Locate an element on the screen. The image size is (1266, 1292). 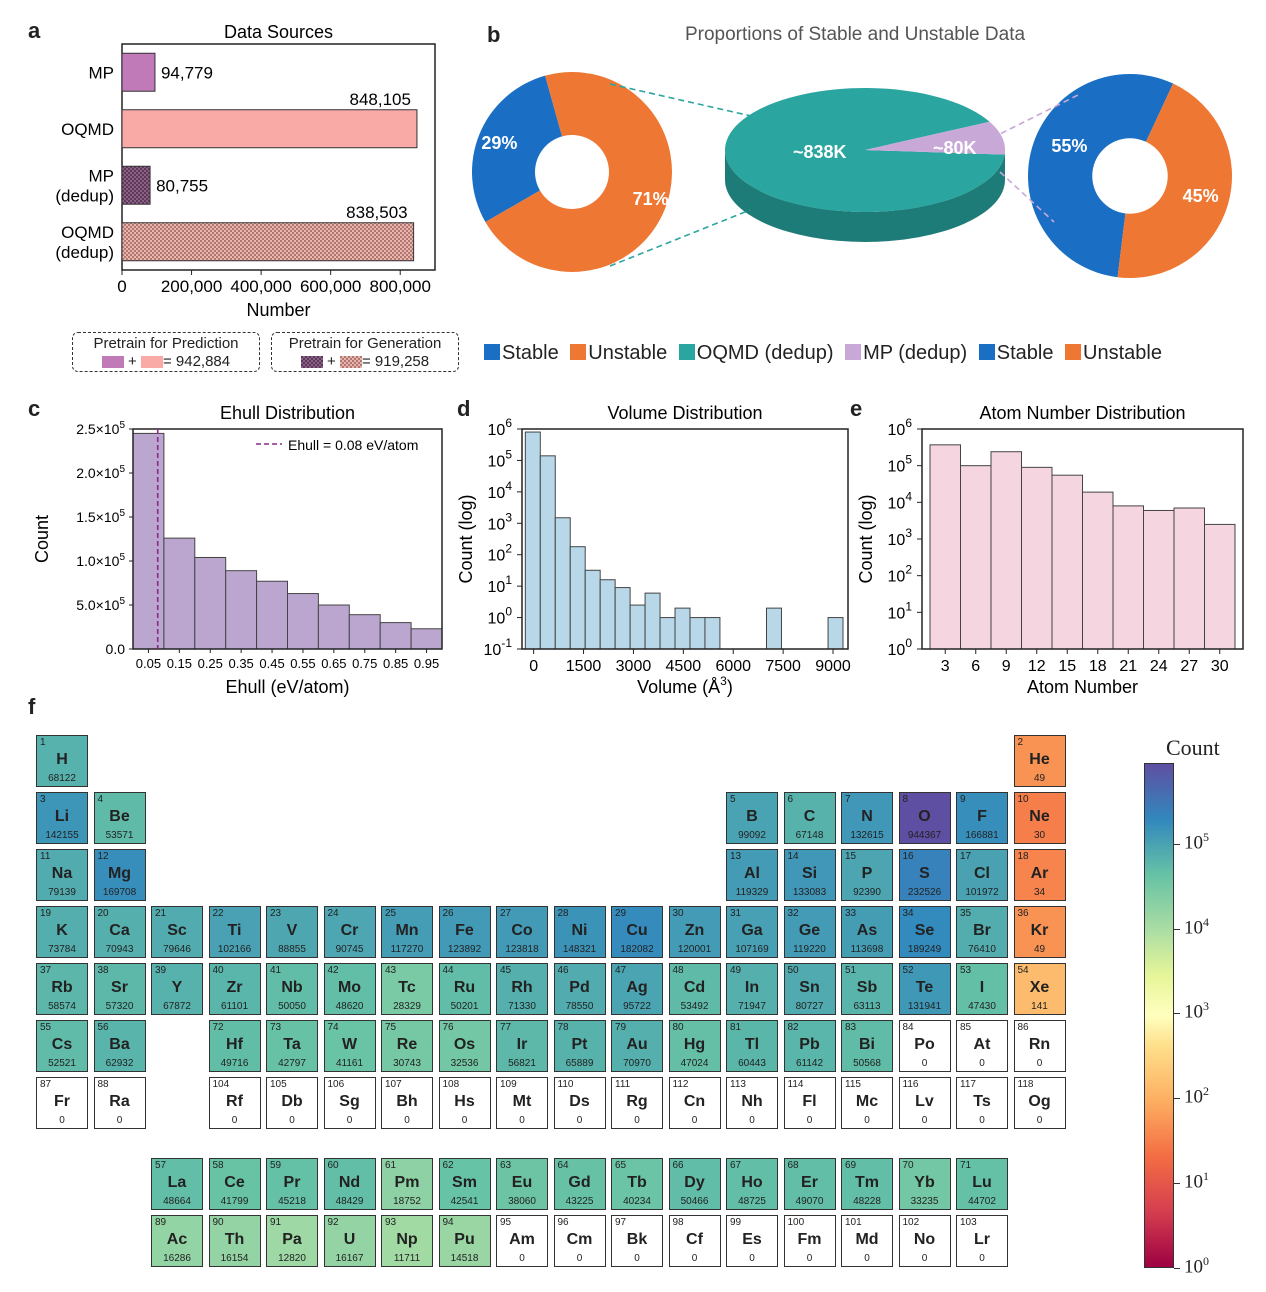
element-symbol: Ge is located at coordinates (809, 930).